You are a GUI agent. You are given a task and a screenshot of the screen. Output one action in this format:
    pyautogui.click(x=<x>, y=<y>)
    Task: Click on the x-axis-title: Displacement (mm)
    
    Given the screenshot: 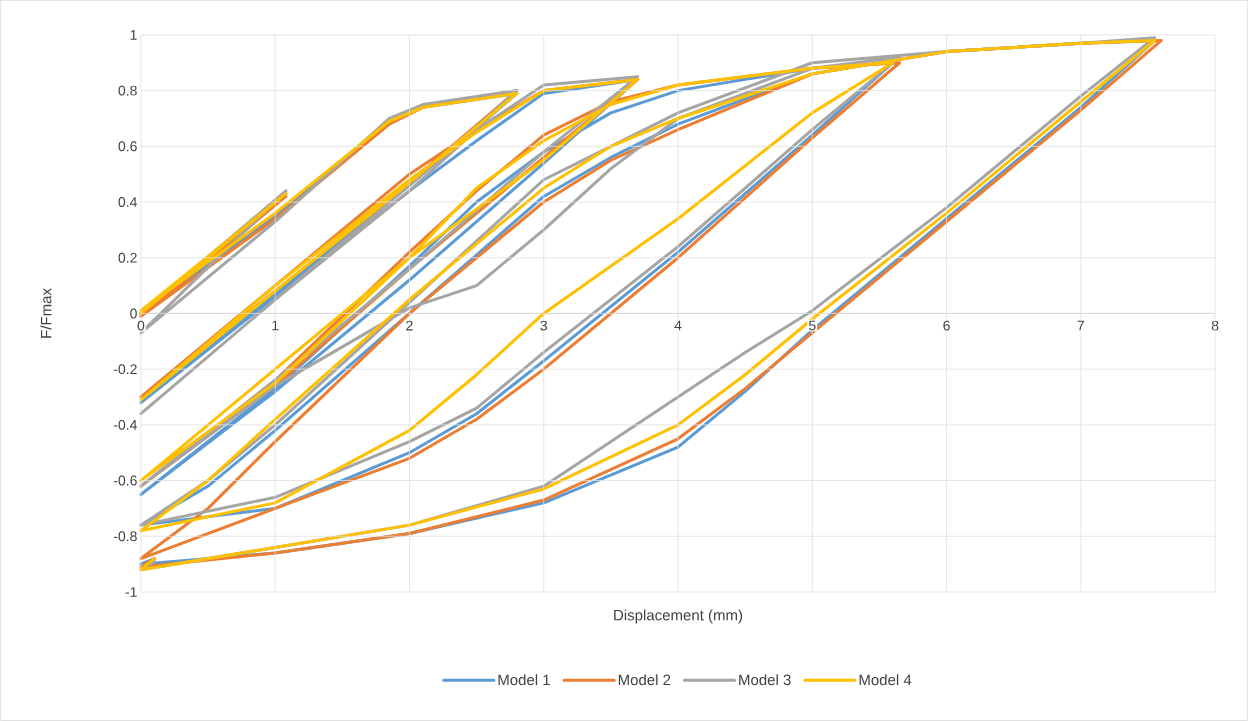 What is the action you would take?
    pyautogui.click(x=678, y=616)
    